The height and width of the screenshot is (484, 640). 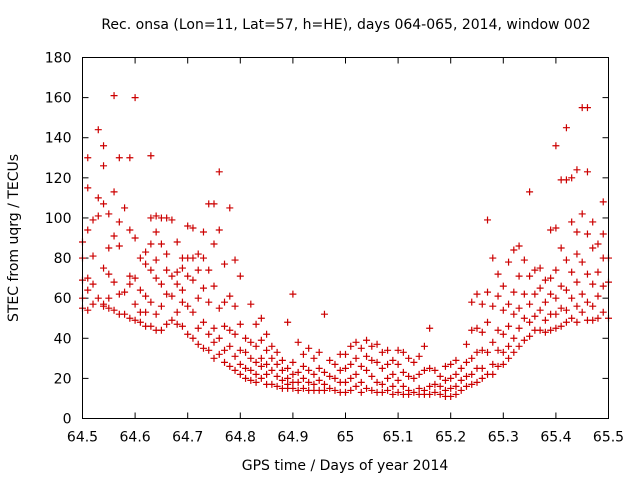 I want to click on x-tick-label: 64.7, so click(x=187, y=438).